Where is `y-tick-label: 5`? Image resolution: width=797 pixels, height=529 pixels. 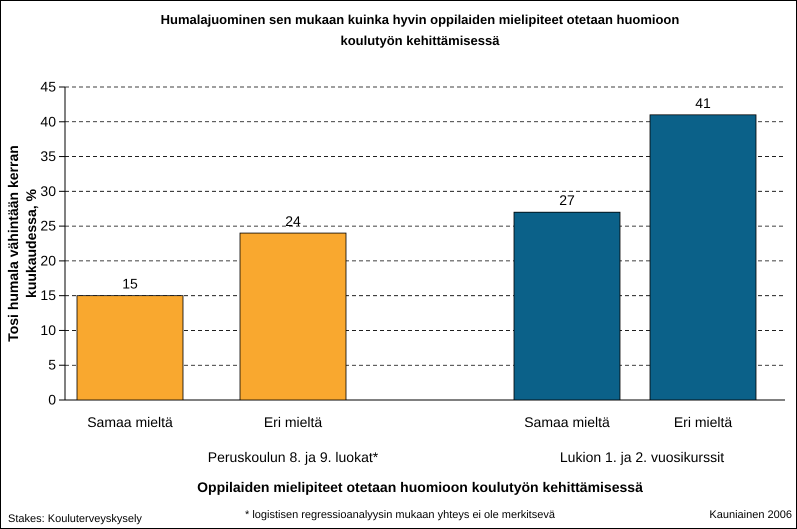
y-tick-label: 5 is located at coordinates (52, 364).